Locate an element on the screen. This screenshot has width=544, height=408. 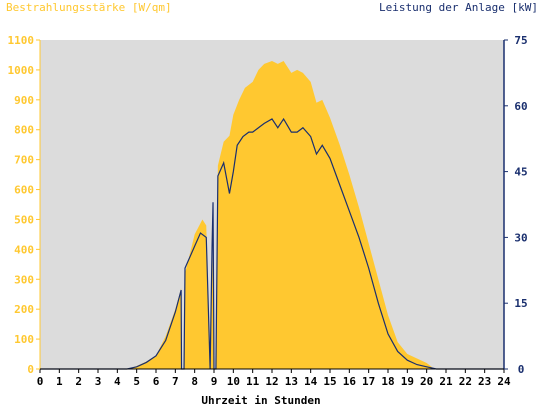
y-left-tick-label: 200 is located at coordinates (24, 309).